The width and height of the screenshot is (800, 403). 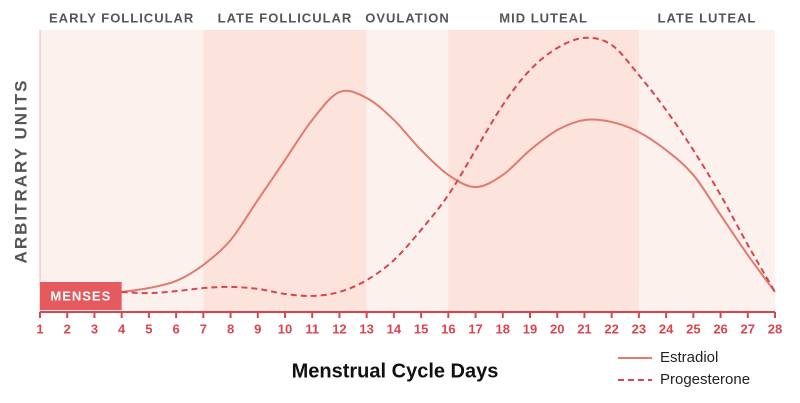 What do you see at coordinates (39, 328) in the screenshot?
I see `x-tick-label: 1` at bounding box center [39, 328].